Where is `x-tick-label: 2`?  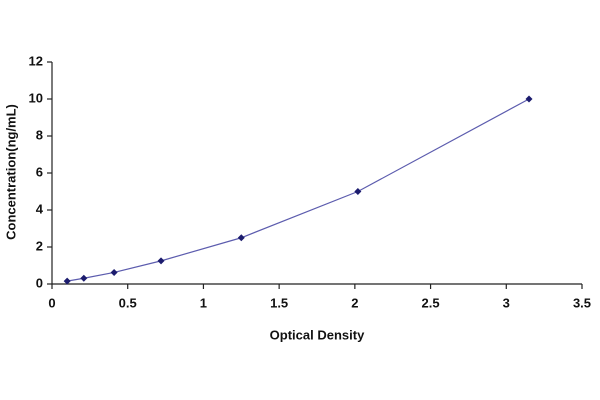 x-tick-label: 2 is located at coordinates (354, 302).